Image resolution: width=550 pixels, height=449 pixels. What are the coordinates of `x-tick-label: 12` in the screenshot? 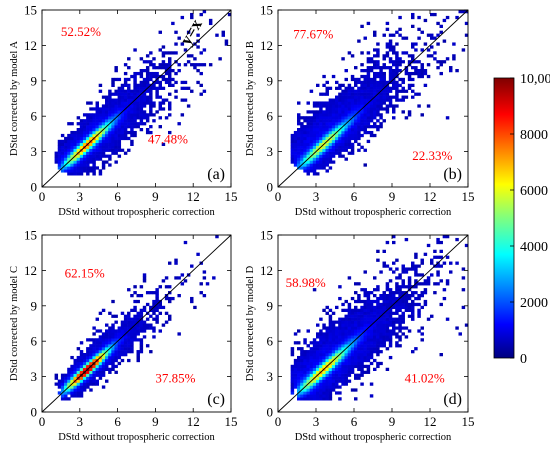 It's located at (430, 421).